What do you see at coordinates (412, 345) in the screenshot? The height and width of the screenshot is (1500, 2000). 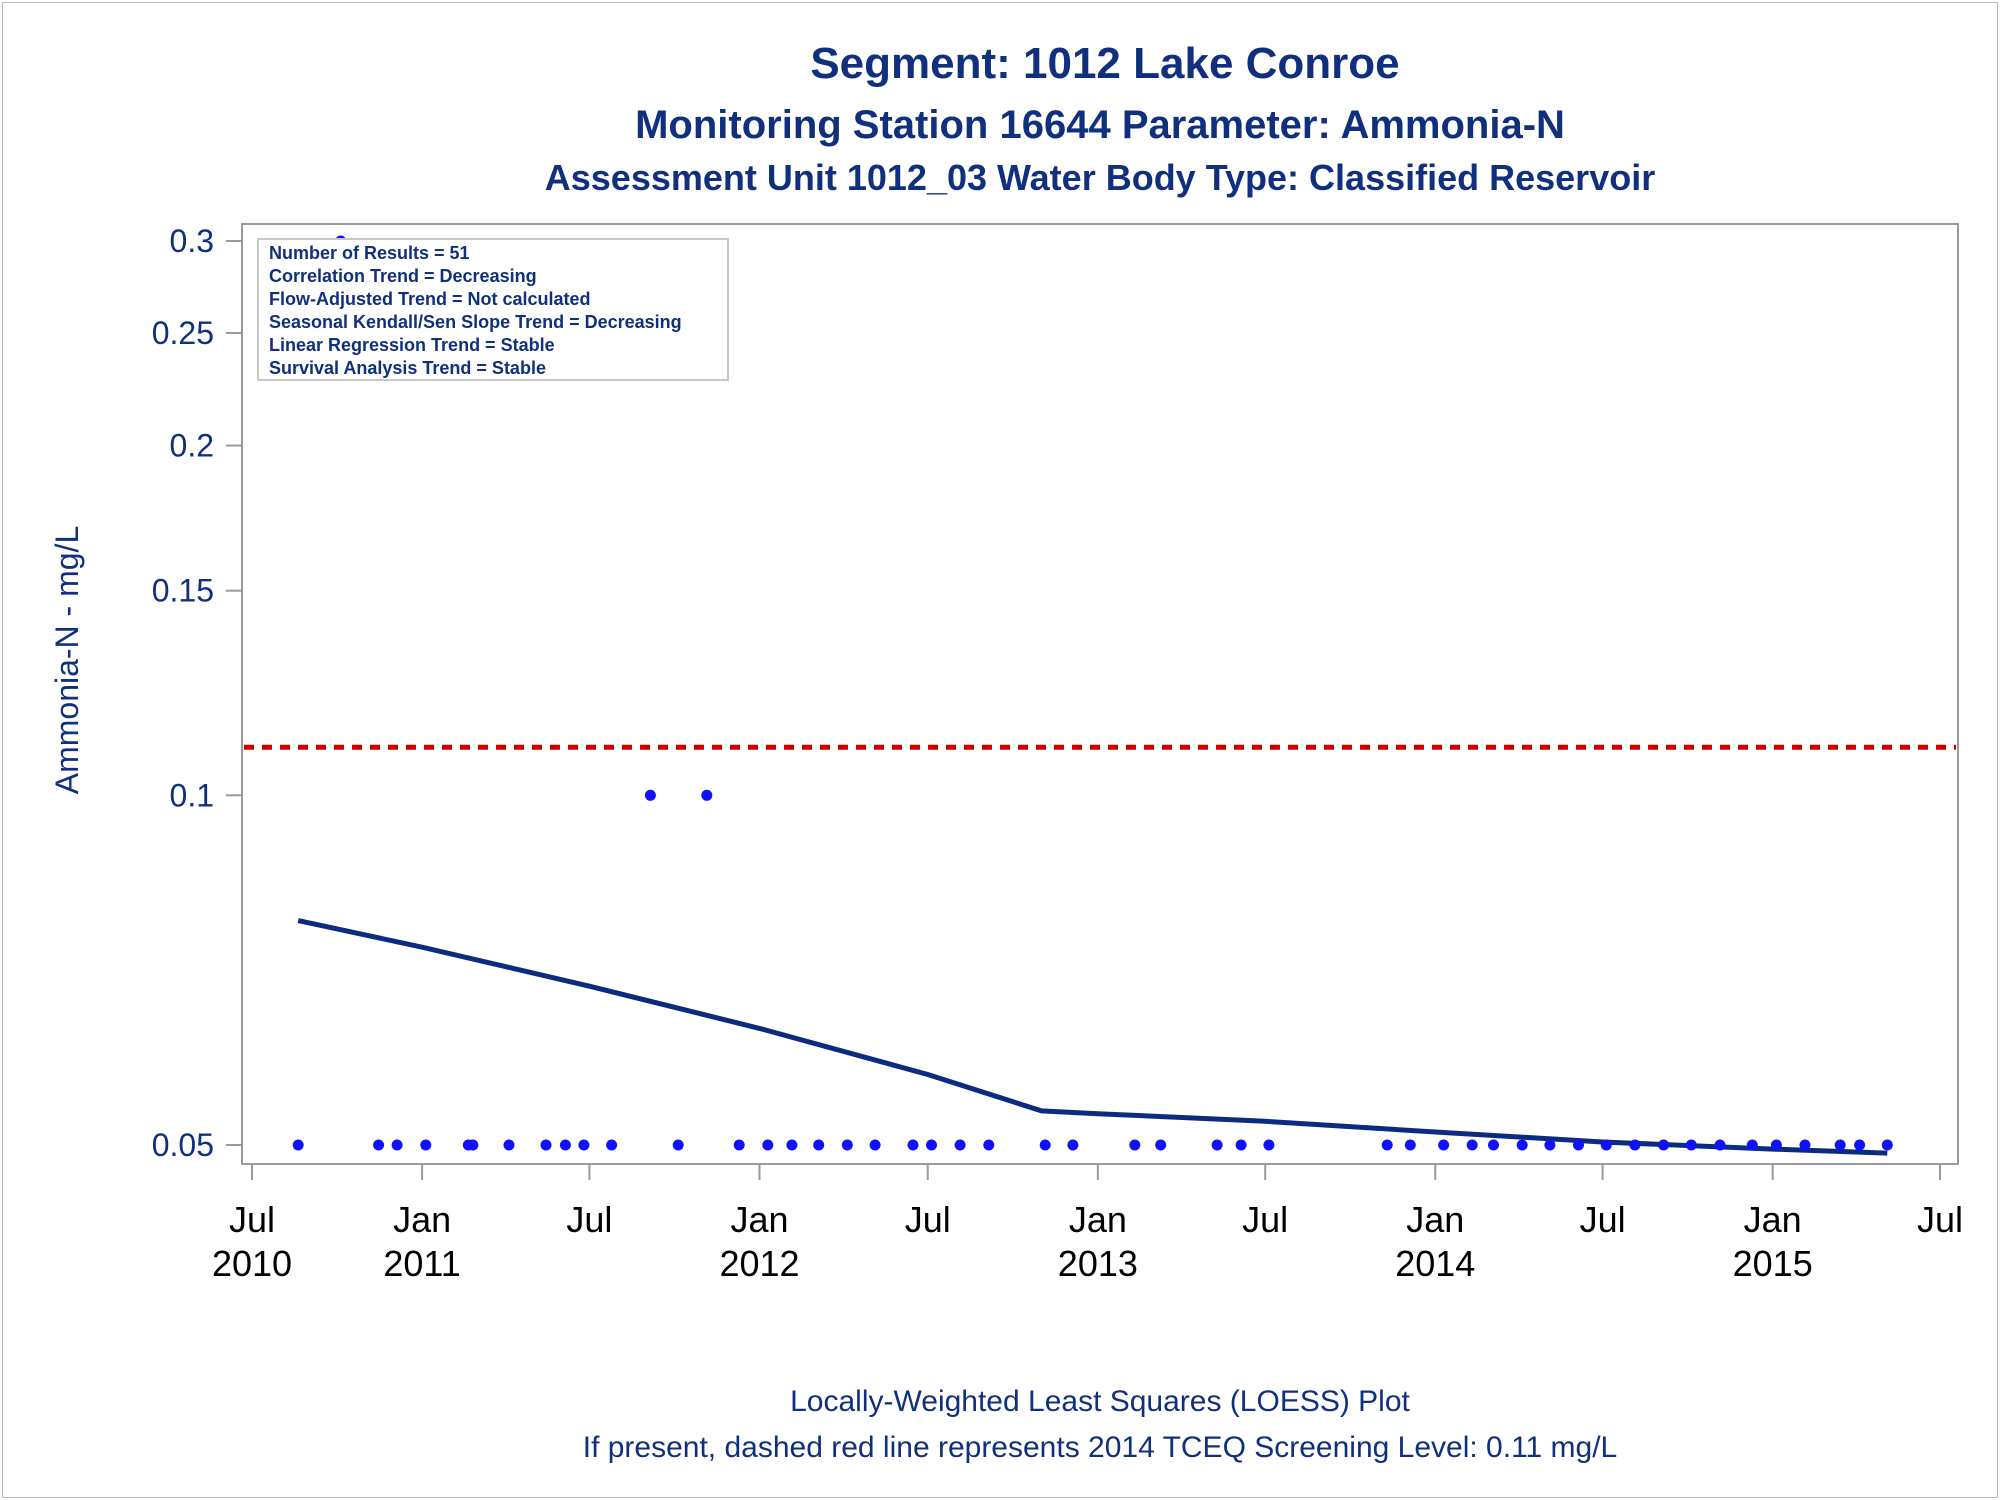 I see `stats-line: Linear Regression Trend = Stable` at bounding box center [412, 345].